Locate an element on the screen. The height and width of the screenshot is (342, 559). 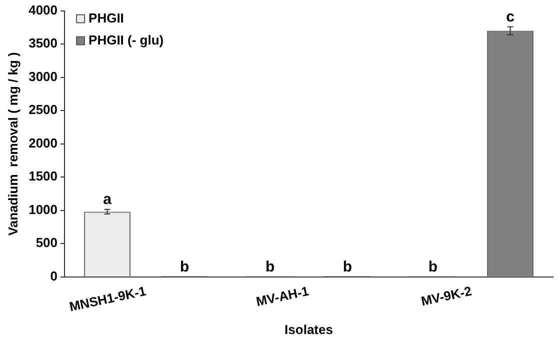
y-axis-title: Vanadium removal ( mg / kg ) is located at coordinates (12, 144).